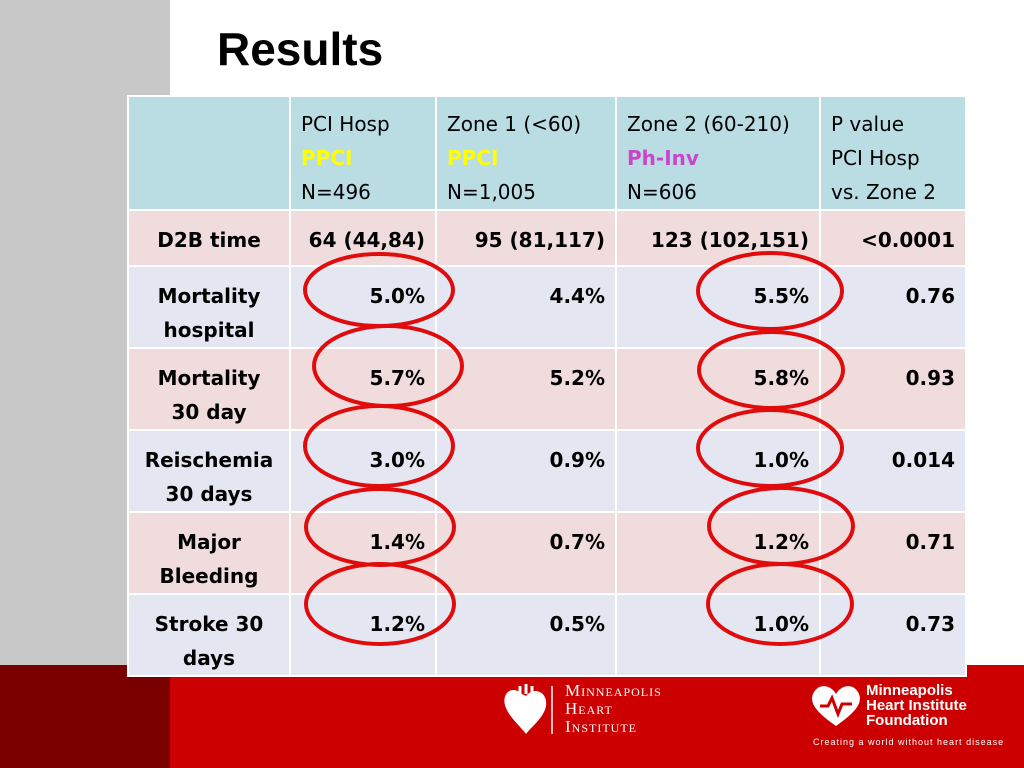 The height and width of the screenshot is (768, 1024). I want to click on table-row-stroke: Stroke 30 days 1.2% 0.5% 1.0% 0.73, so click(547, 635).